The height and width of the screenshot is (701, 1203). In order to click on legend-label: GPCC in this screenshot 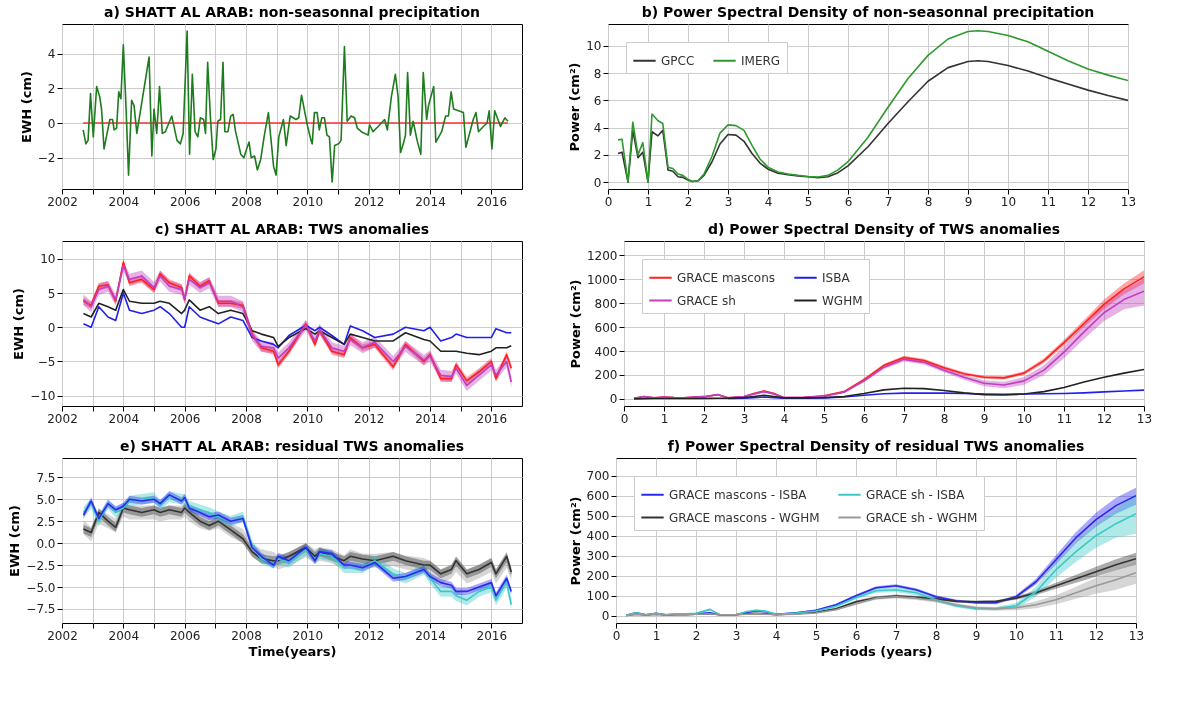, I will do `click(678, 60)`.